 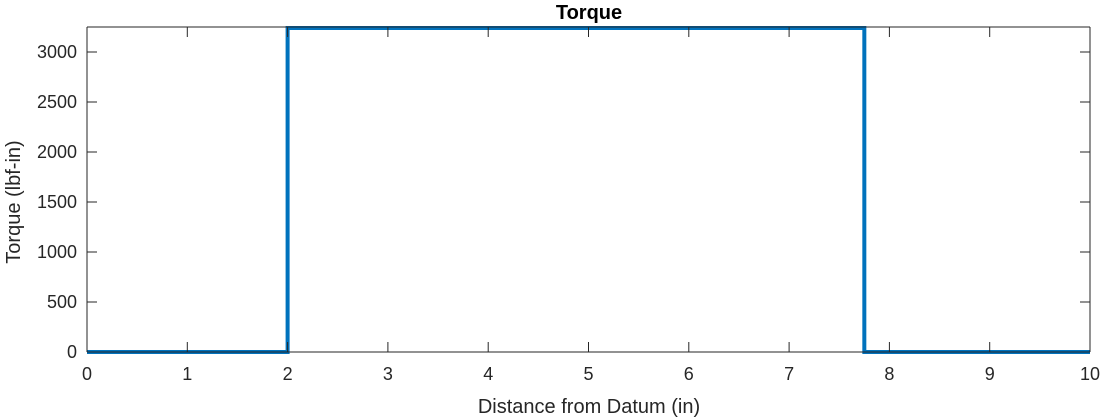 What do you see at coordinates (288, 374) in the screenshot?
I see `x-tick-label: 2` at bounding box center [288, 374].